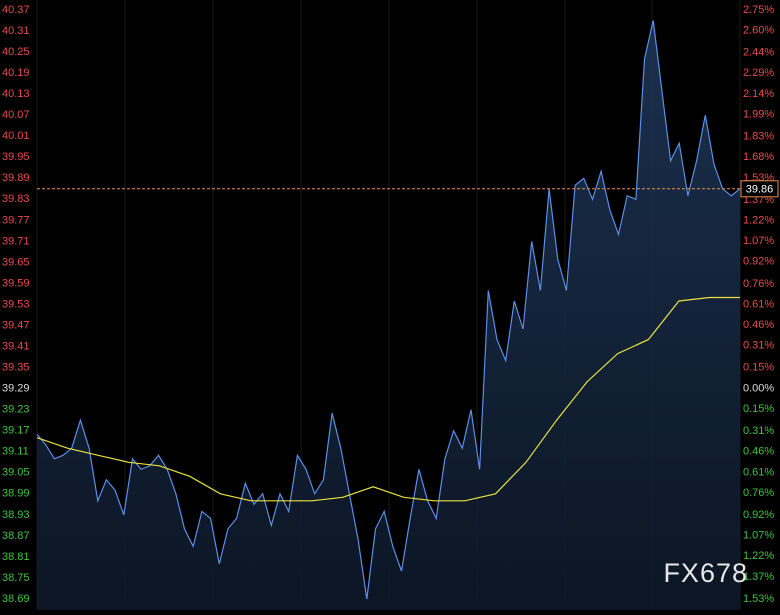 The width and height of the screenshot is (780, 615). What do you see at coordinates (16, 73) in the screenshot?
I see `y-tick-label: 40.19` at bounding box center [16, 73].